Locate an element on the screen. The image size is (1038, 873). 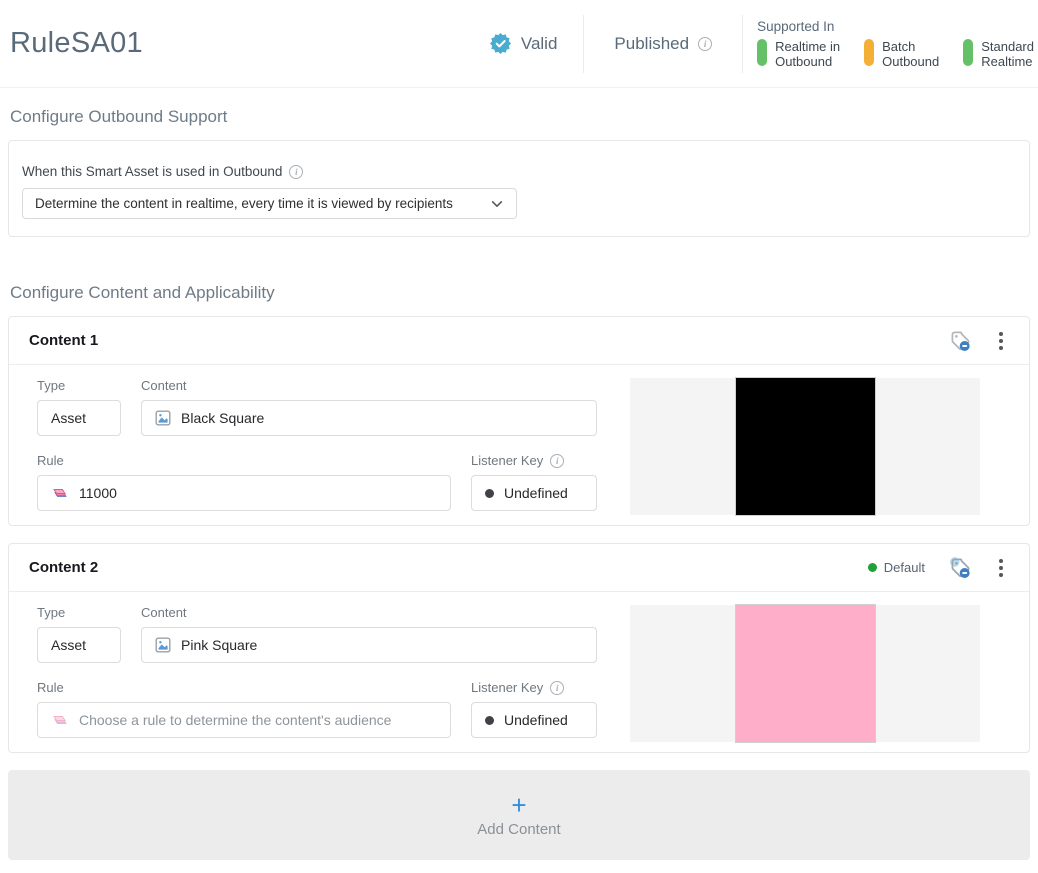
support-item-batch-outbound: Batch Outbound is located at coordinates (902, 53).